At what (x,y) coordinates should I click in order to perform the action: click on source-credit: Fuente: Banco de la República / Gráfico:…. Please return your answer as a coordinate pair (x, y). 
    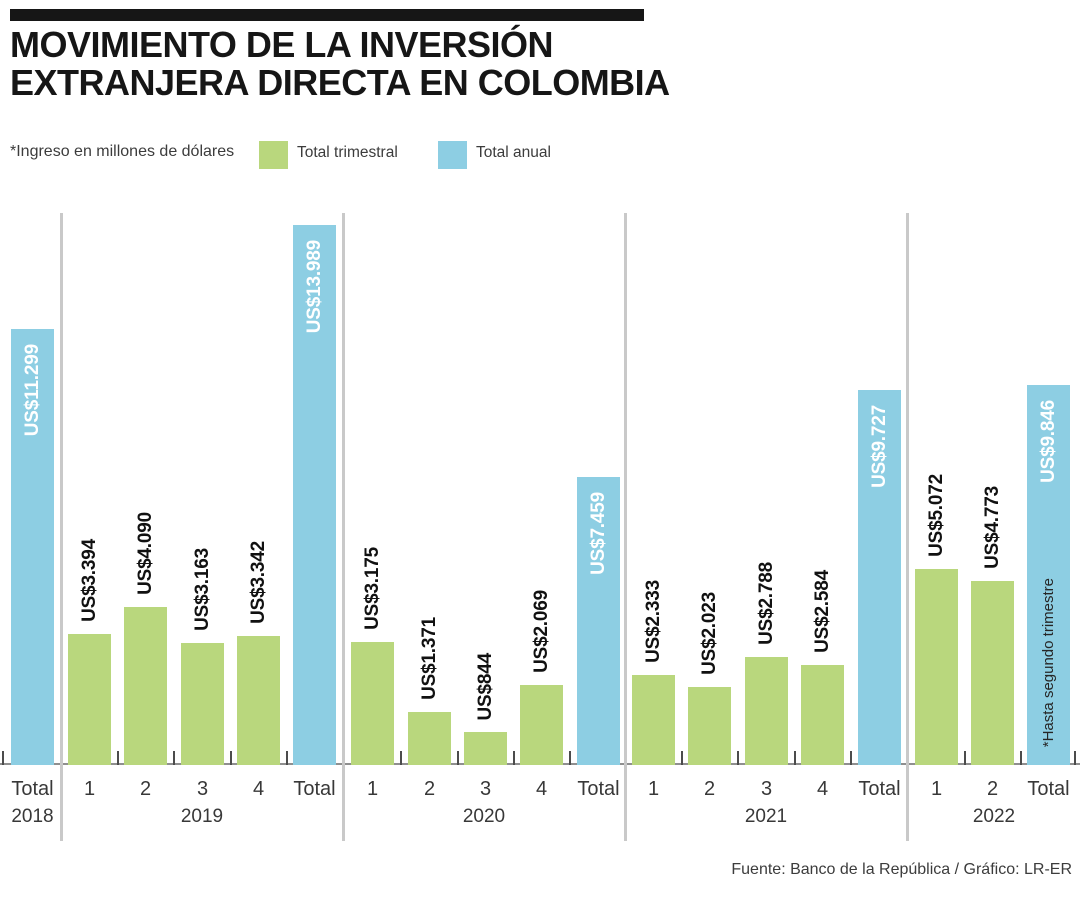
    Looking at the image, I should click on (901, 869).